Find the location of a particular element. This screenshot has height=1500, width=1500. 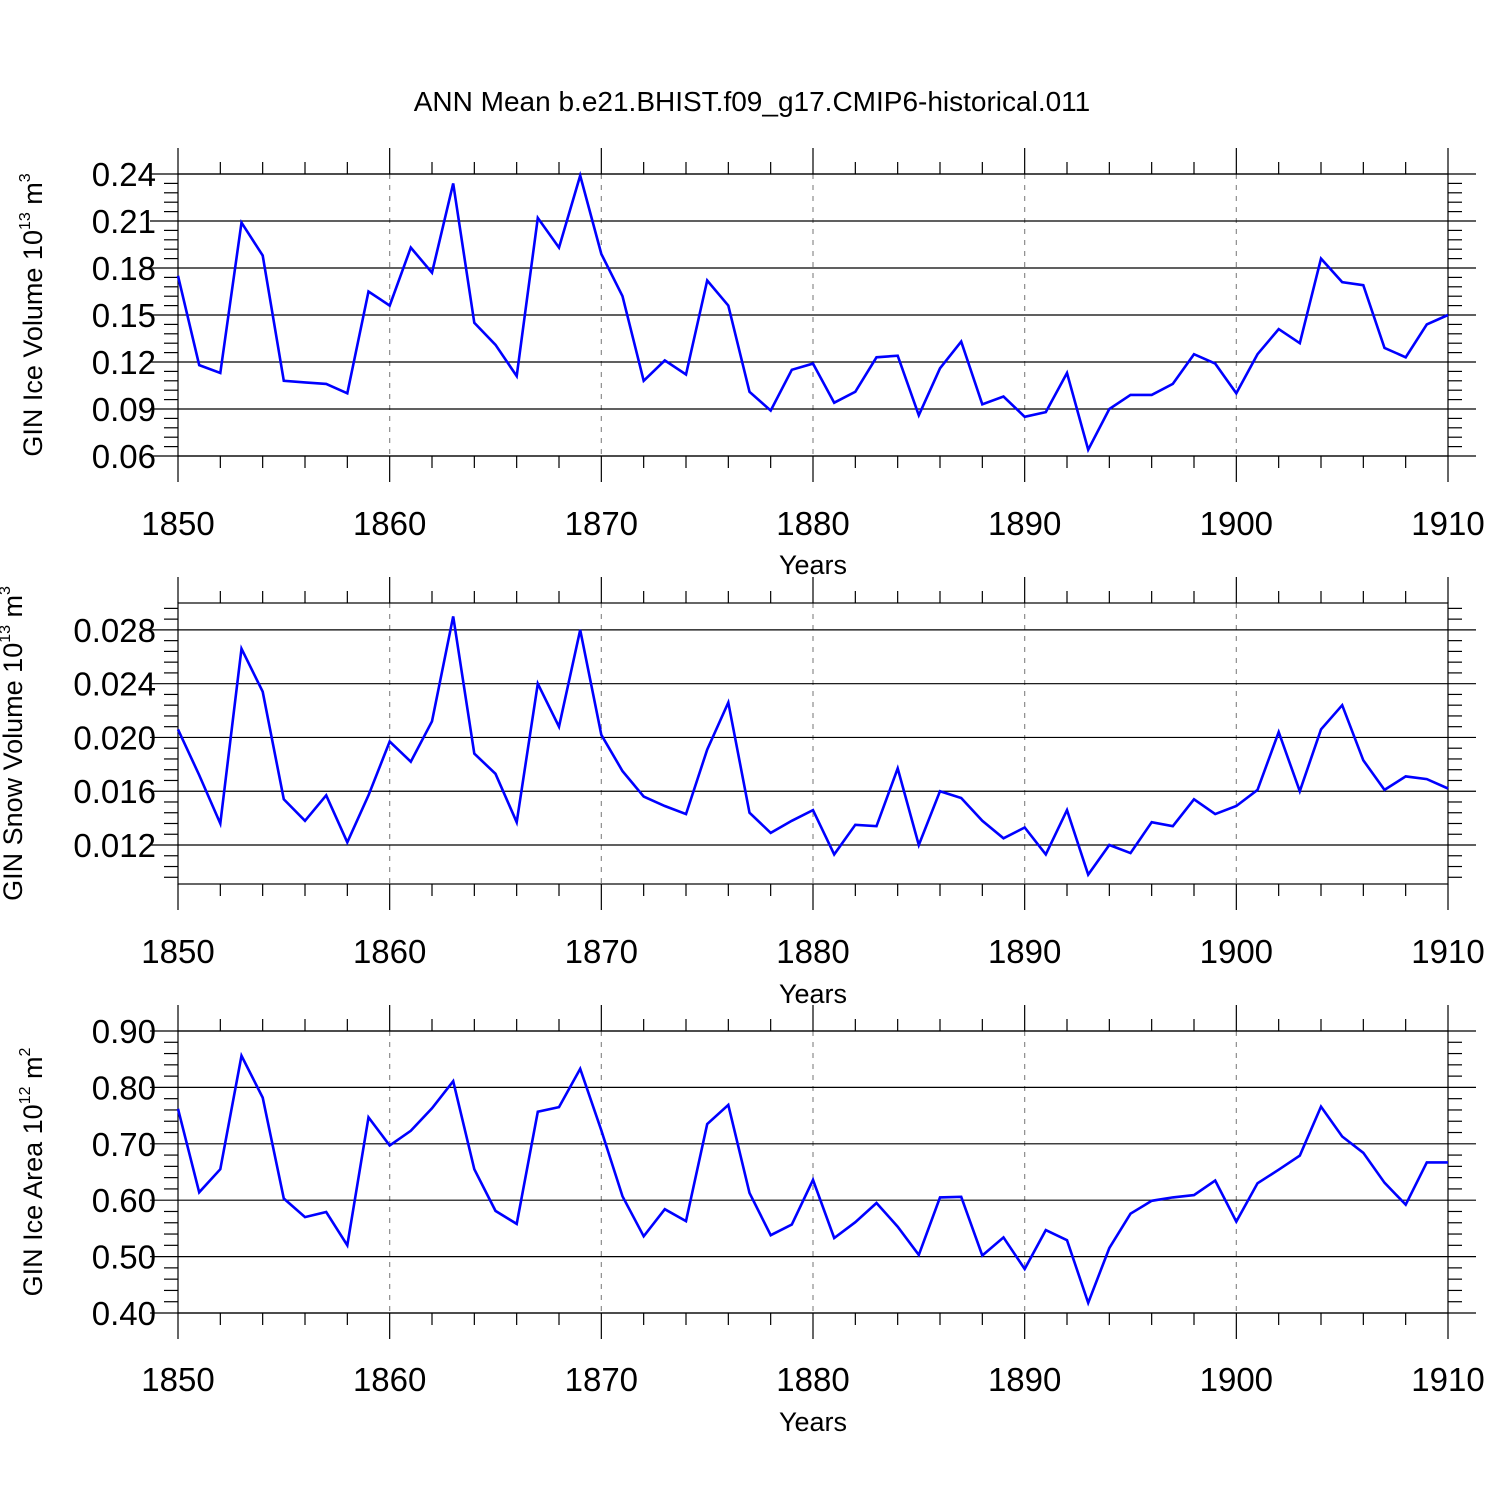

y-axis-title-exponent: 2 is located at coordinates (25, 1052).